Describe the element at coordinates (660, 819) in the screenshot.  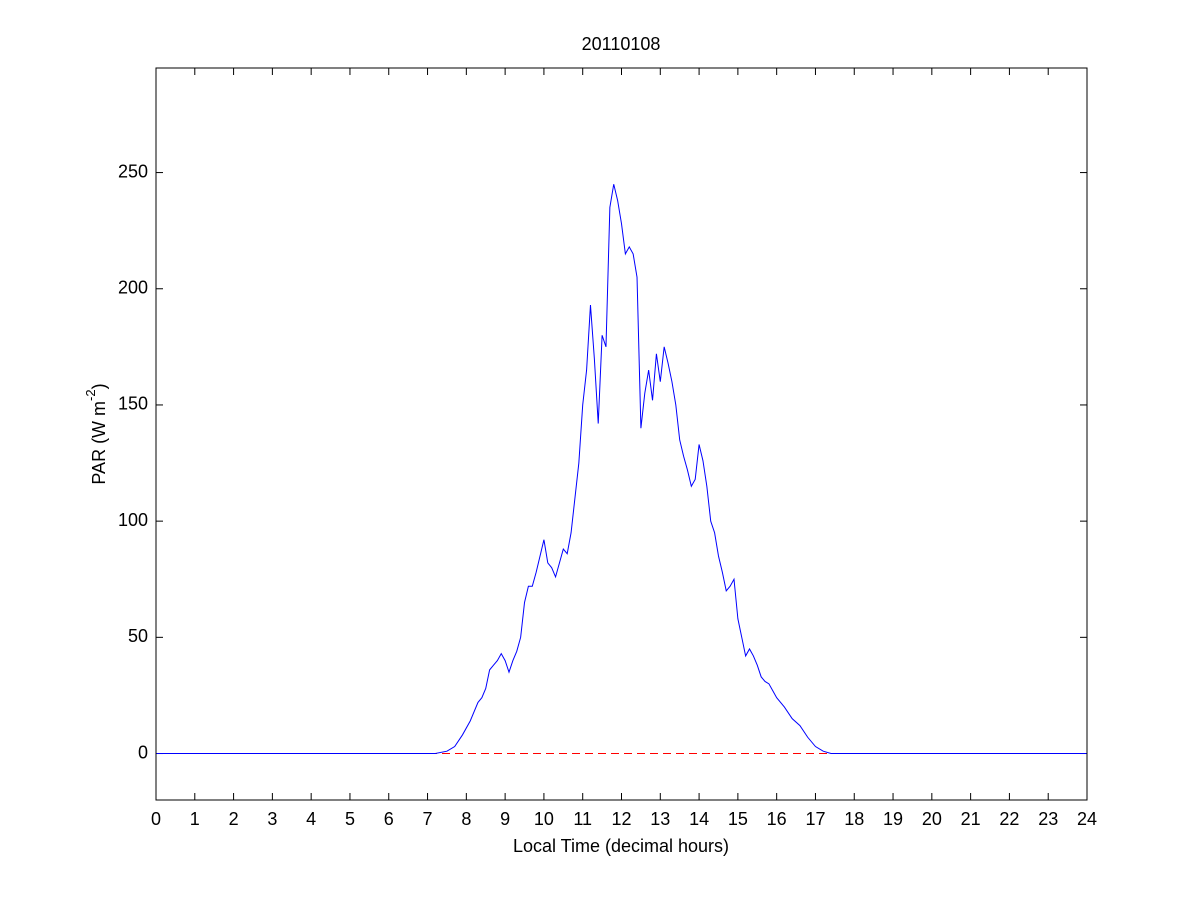
I see `x-tick-label: 13` at that location.